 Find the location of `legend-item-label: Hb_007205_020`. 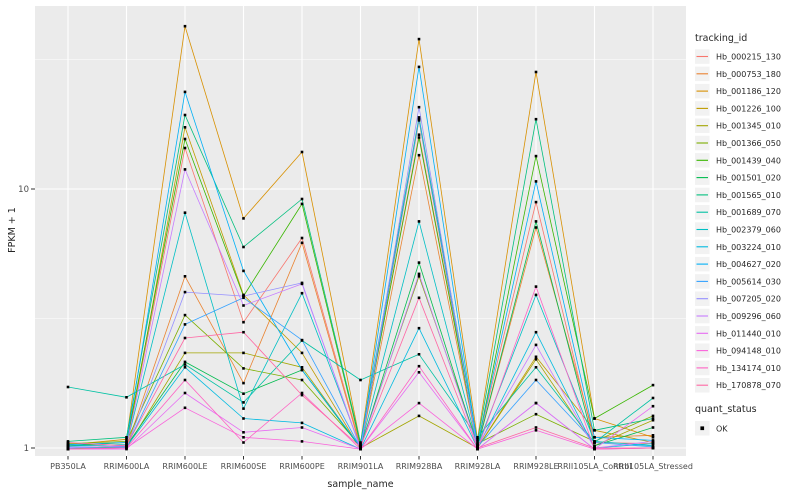

legend-item-label: Hb_007205_020 is located at coordinates (748, 299).